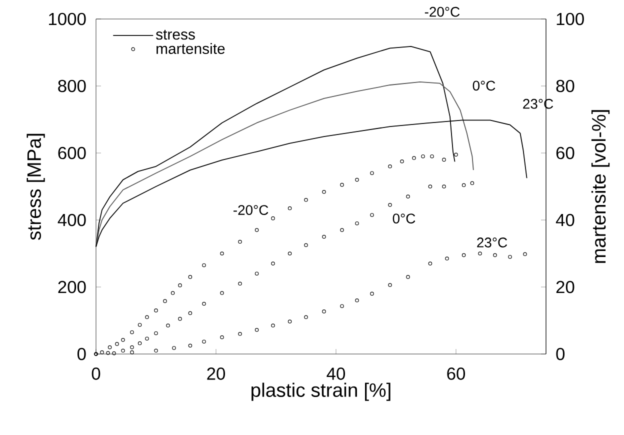  What do you see at coordinates (216, 374) in the screenshot?
I see `x-tick-label: 20` at bounding box center [216, 374].